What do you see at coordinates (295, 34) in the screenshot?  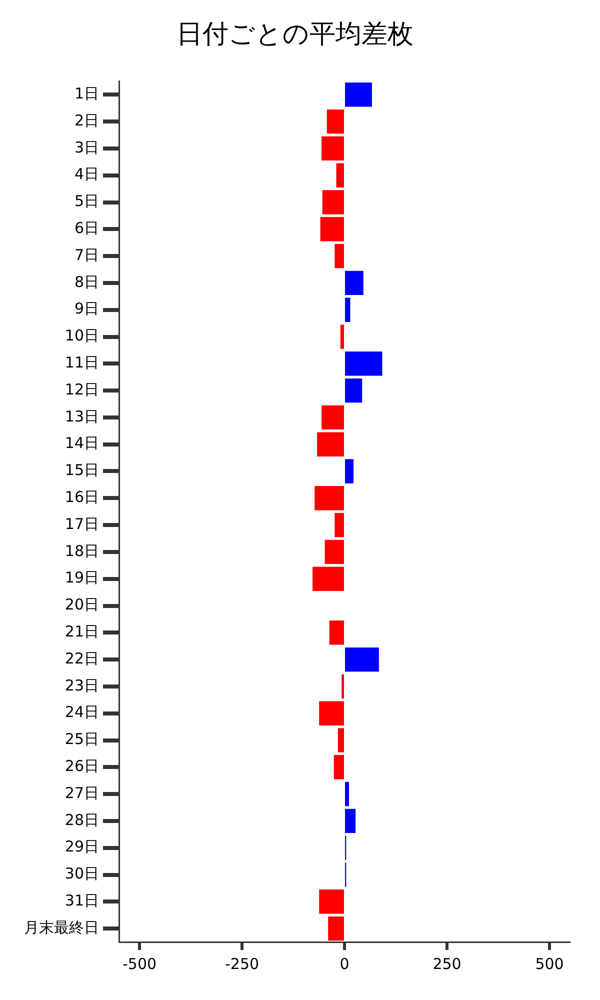 I see `chart-title: 日付ごとの平均差枚` at bounding box center [295, 34].